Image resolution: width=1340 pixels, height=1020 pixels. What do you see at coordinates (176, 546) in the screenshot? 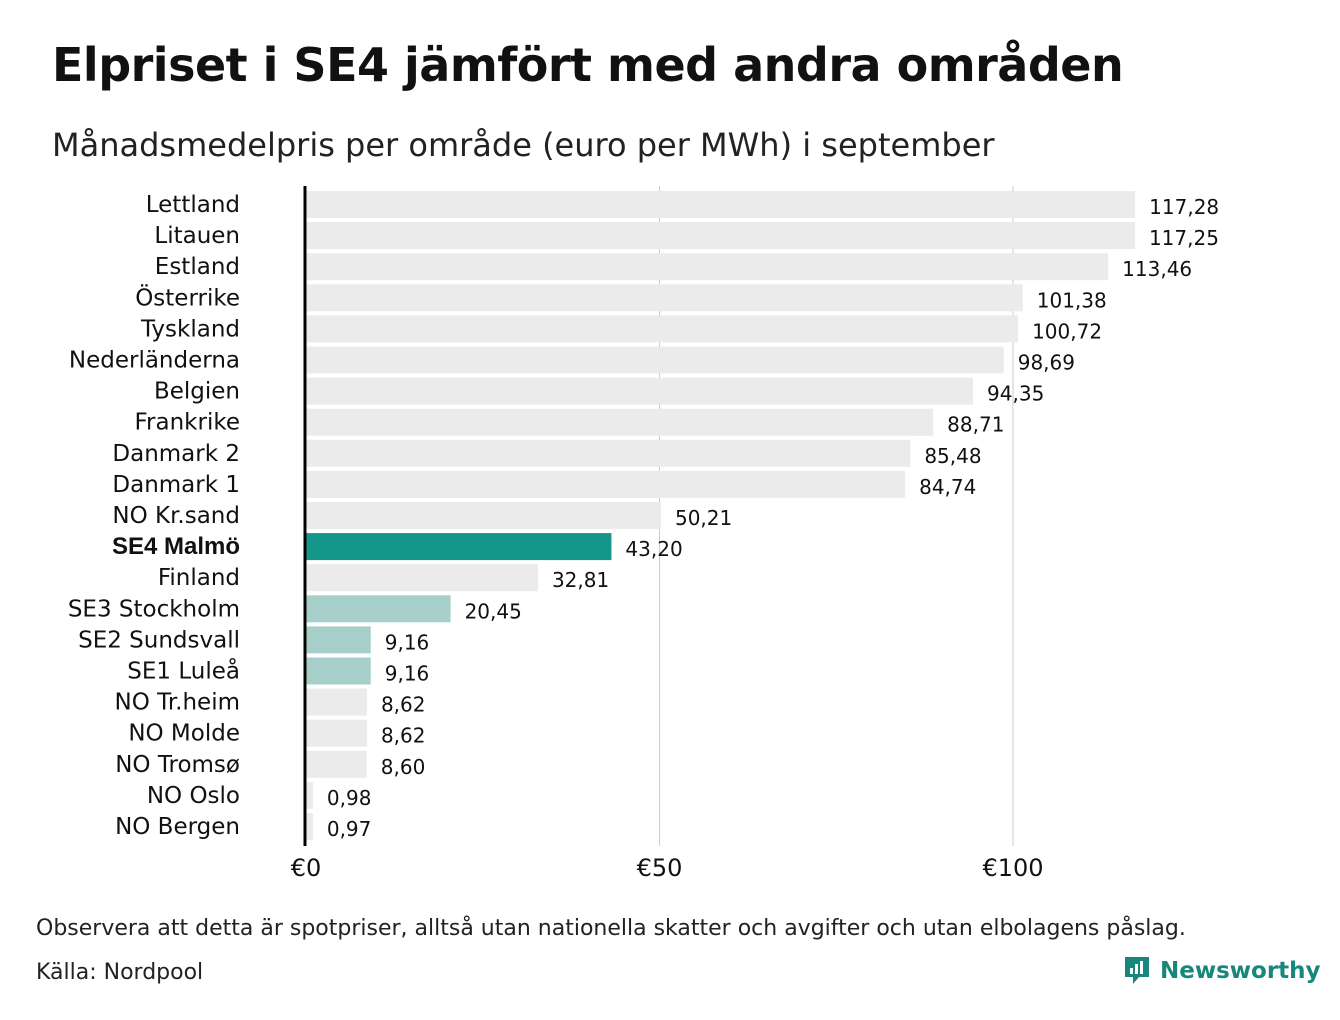
I see `category-label: SE4 Malmö` at bounding box center [176, 546].